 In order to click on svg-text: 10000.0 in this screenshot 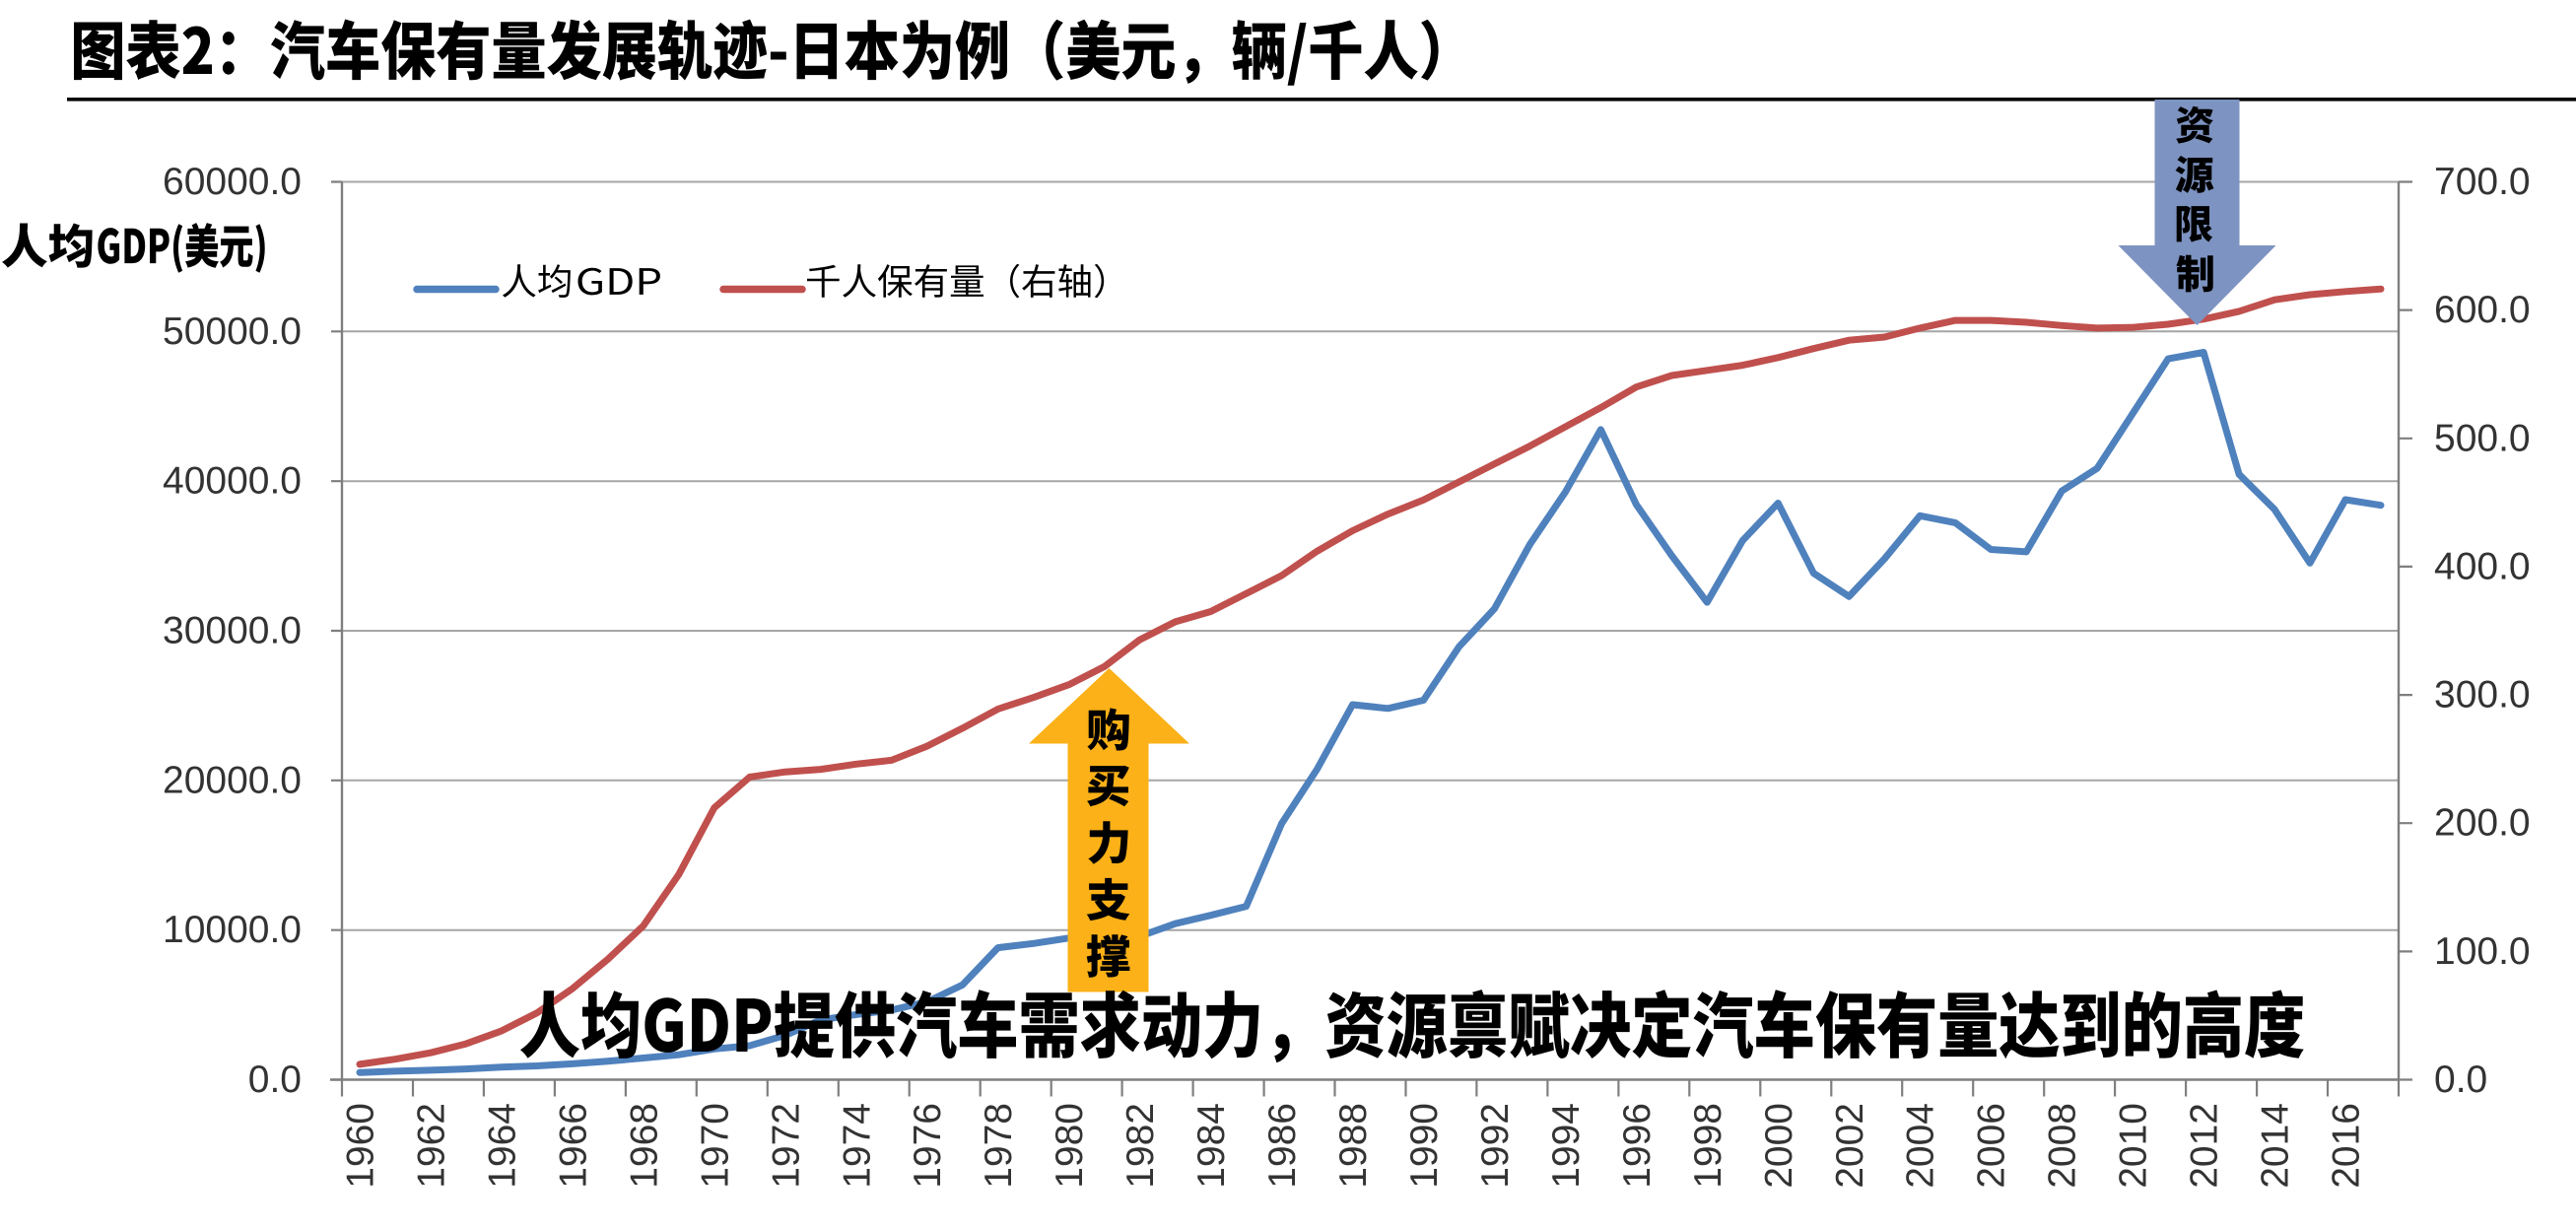, I will do `click(232, 930)`.